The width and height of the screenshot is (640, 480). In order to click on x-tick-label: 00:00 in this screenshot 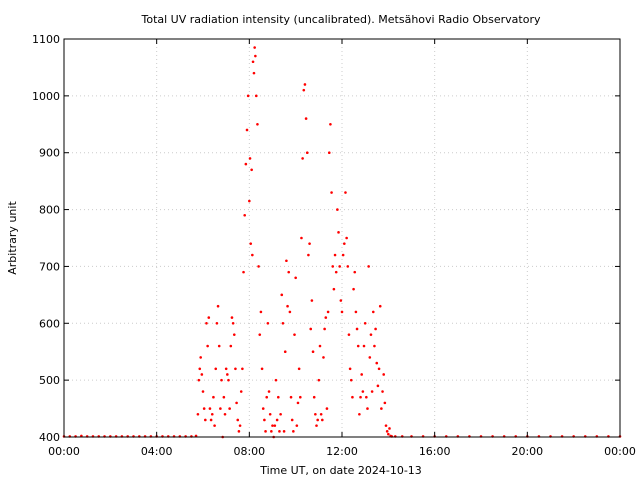, I will do `click(620, 451)`.